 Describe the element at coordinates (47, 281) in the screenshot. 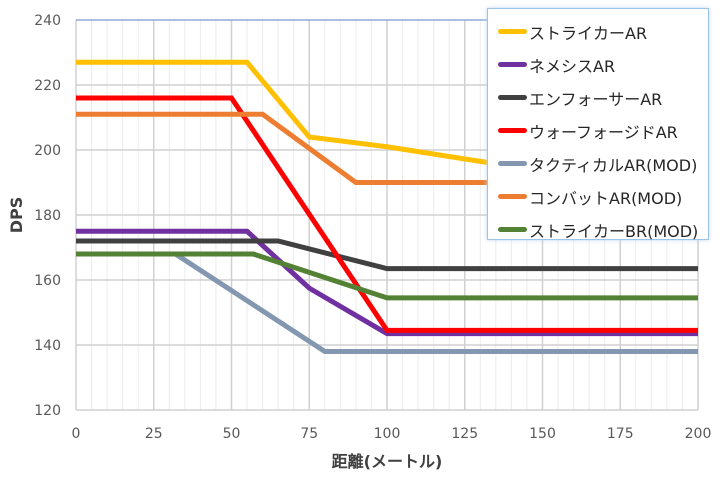

I see `y-tick-label: 160` at that location.